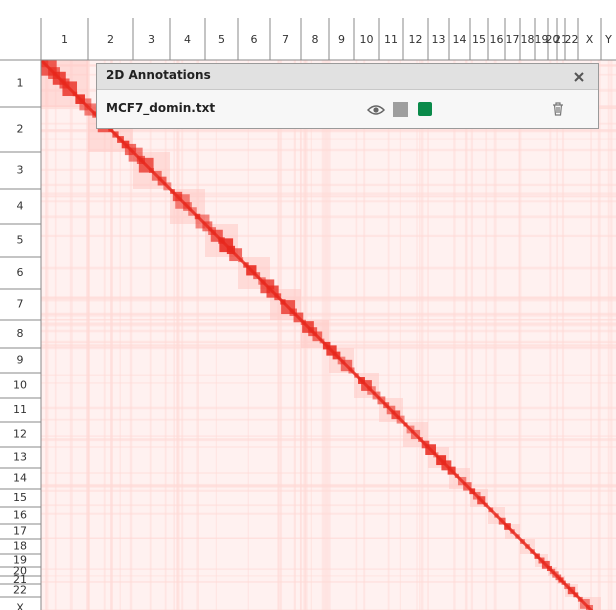 Image resolution: width=616 pixels, height=610 pixels. What do you see at coordinates (341, 39) in the screenshot?
I see `top-label: 9` at bounding box center [341, 39].